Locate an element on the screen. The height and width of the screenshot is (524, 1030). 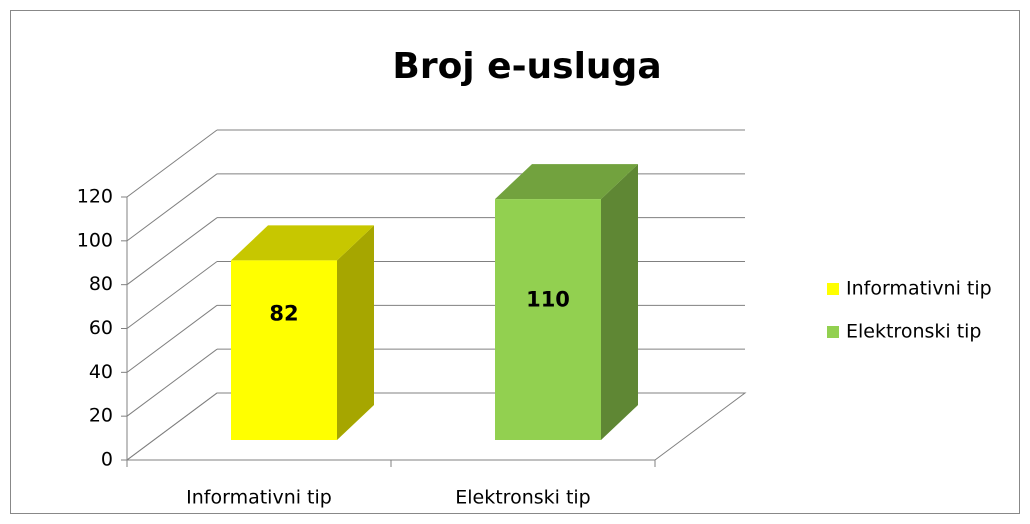
y-tick-label: 100 is located at coordinates (95, 240).